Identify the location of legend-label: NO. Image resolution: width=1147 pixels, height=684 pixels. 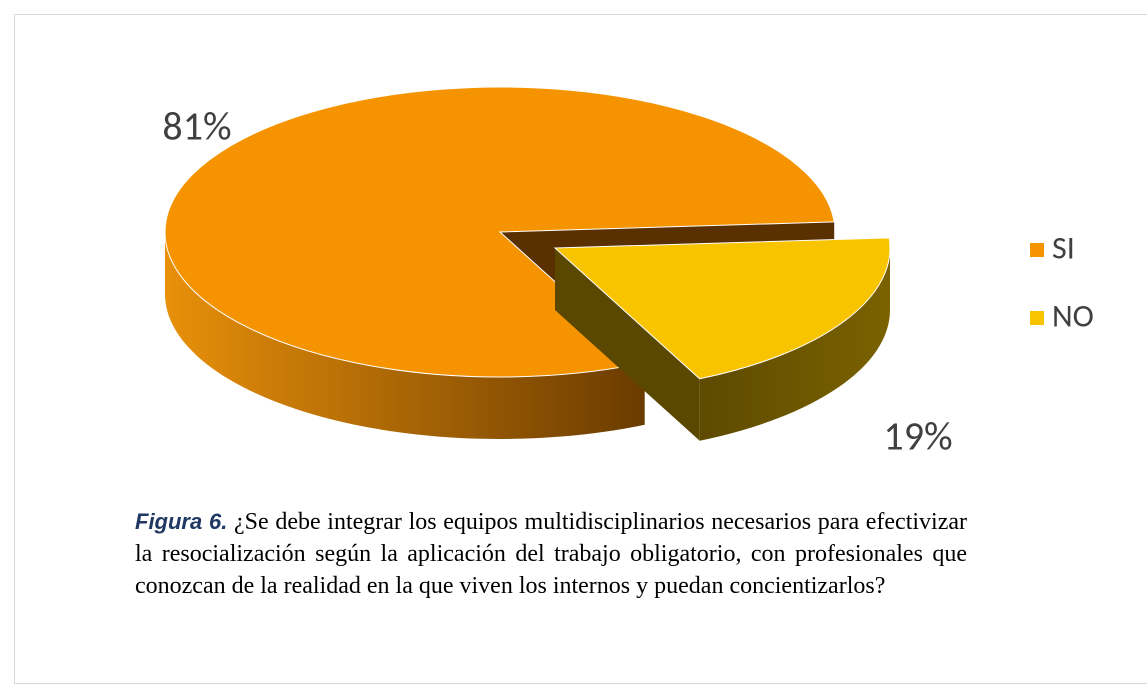
(1073, 316).